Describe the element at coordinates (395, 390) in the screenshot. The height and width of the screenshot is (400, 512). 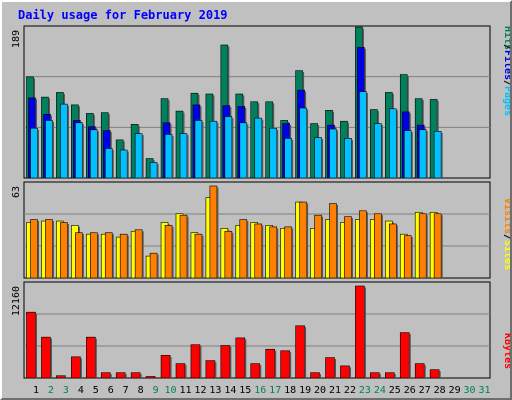
I see `x-label-day-25: 25` at that location.